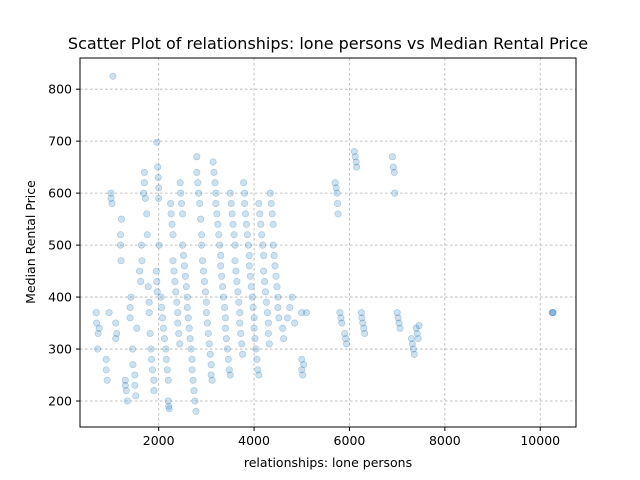 Image resolution: width=640 pixels, height=480 pixels. Describe the element at coordinates (60, 141) in the screenshot. I see `y-tick-label: 700` at that location.